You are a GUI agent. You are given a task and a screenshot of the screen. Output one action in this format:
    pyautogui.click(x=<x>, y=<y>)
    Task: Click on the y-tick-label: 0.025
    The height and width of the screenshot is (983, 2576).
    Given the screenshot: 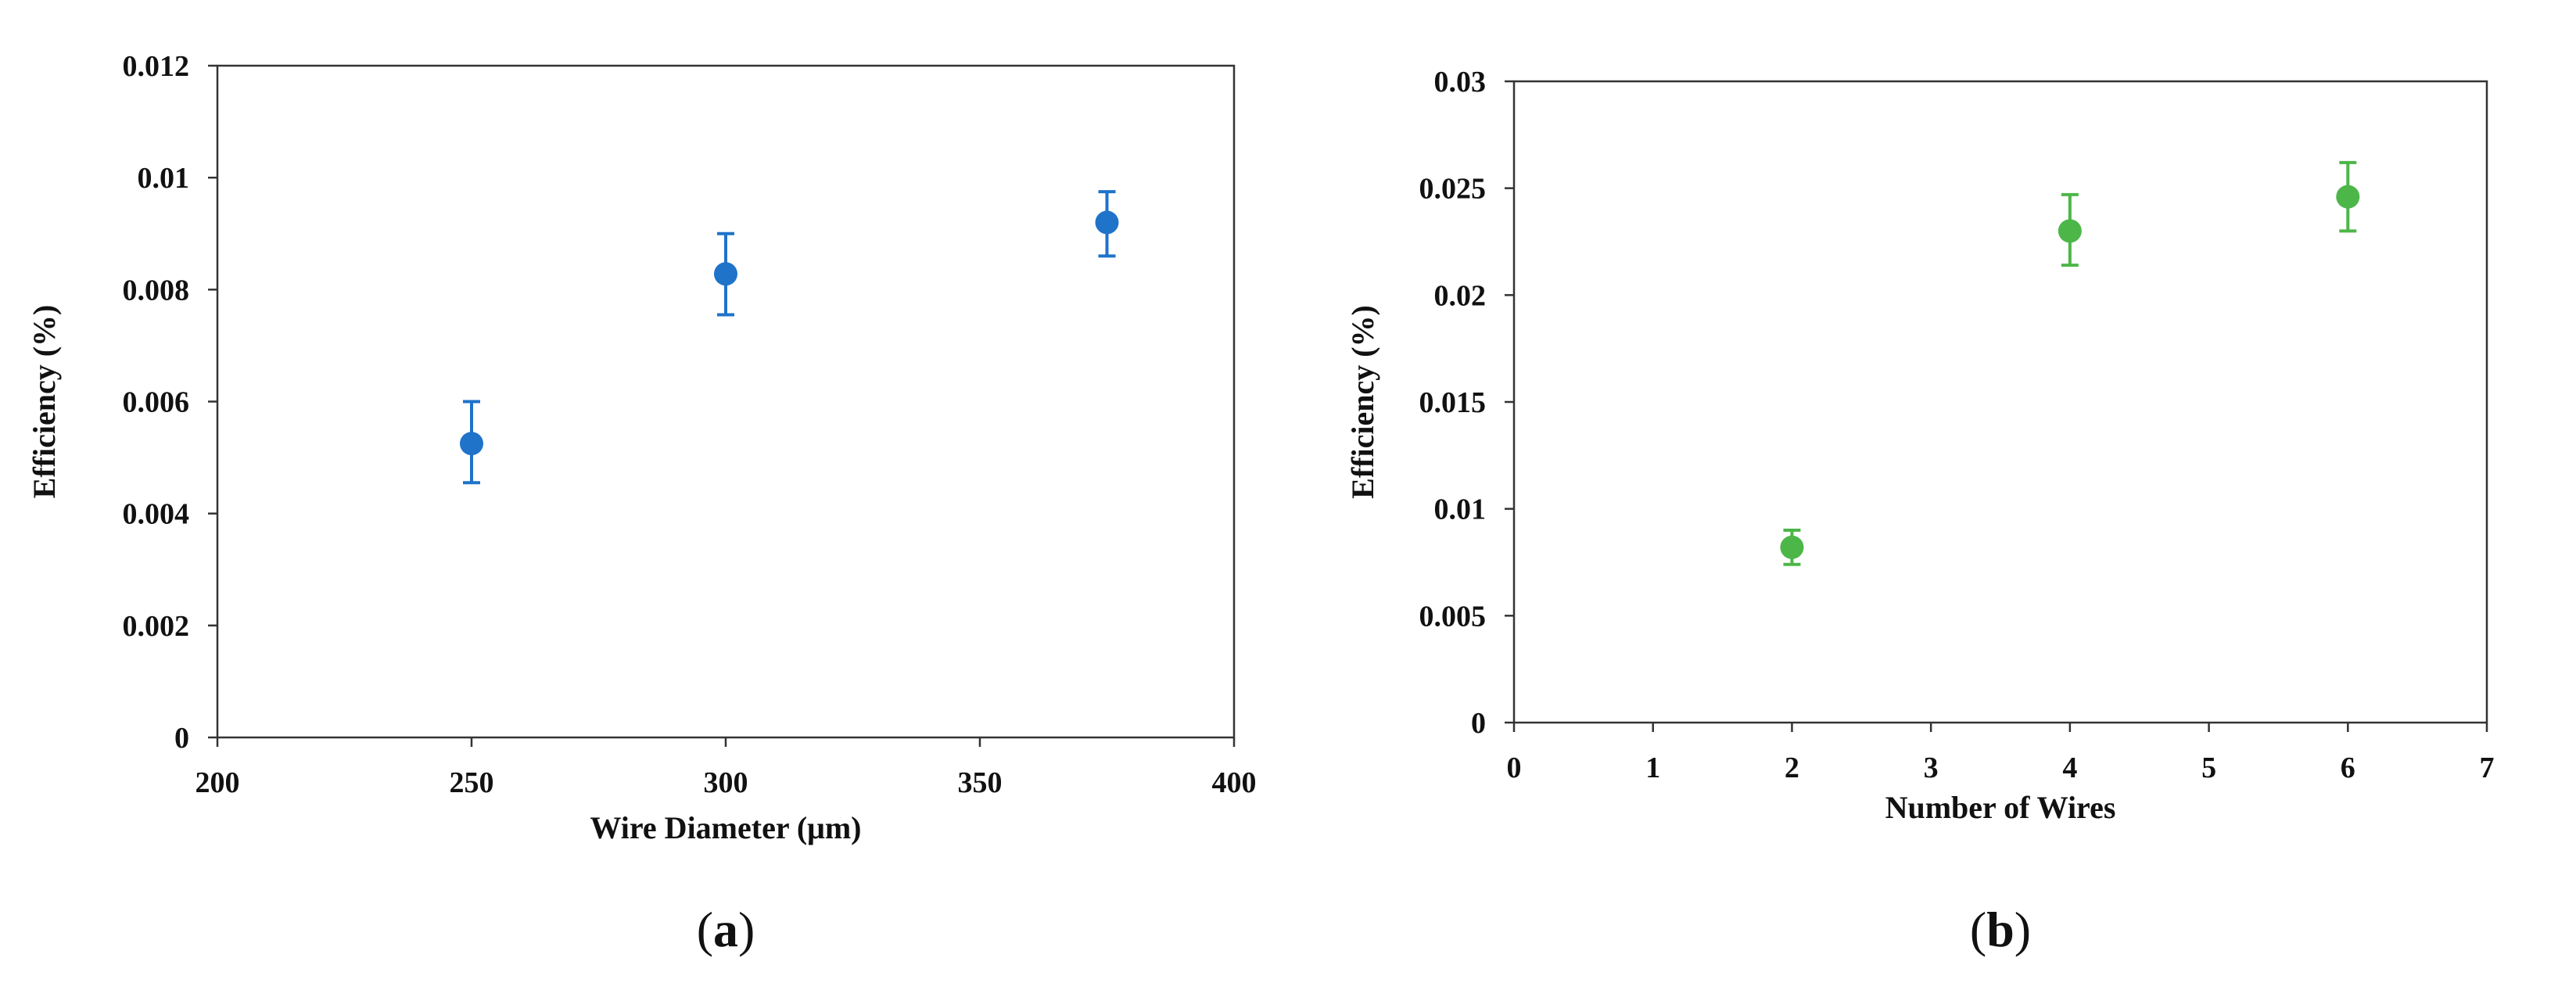 What is the action you would take?
    pyautogui.click(x=1453, y=189)
    